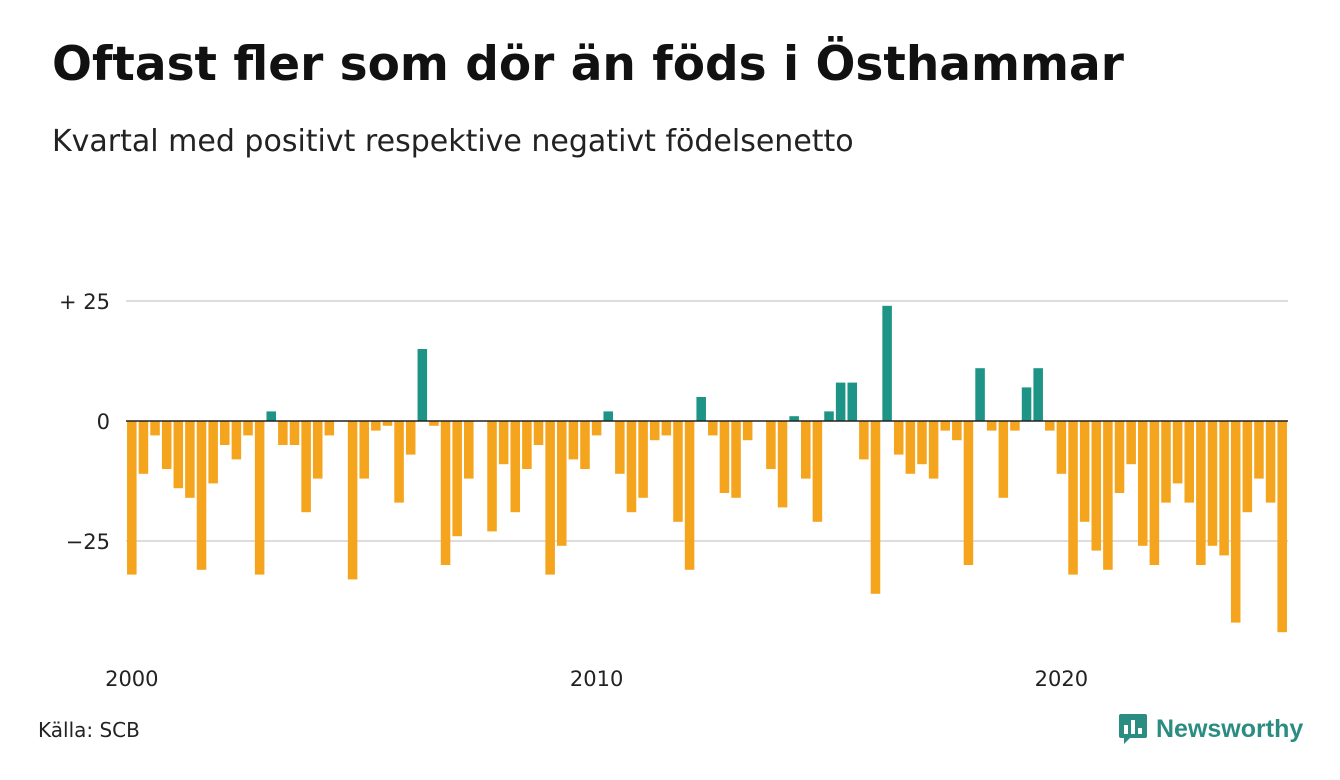 The image size is (1340, 780). I want to click on brand-logo: Newsworthy, so click(1210, 729).